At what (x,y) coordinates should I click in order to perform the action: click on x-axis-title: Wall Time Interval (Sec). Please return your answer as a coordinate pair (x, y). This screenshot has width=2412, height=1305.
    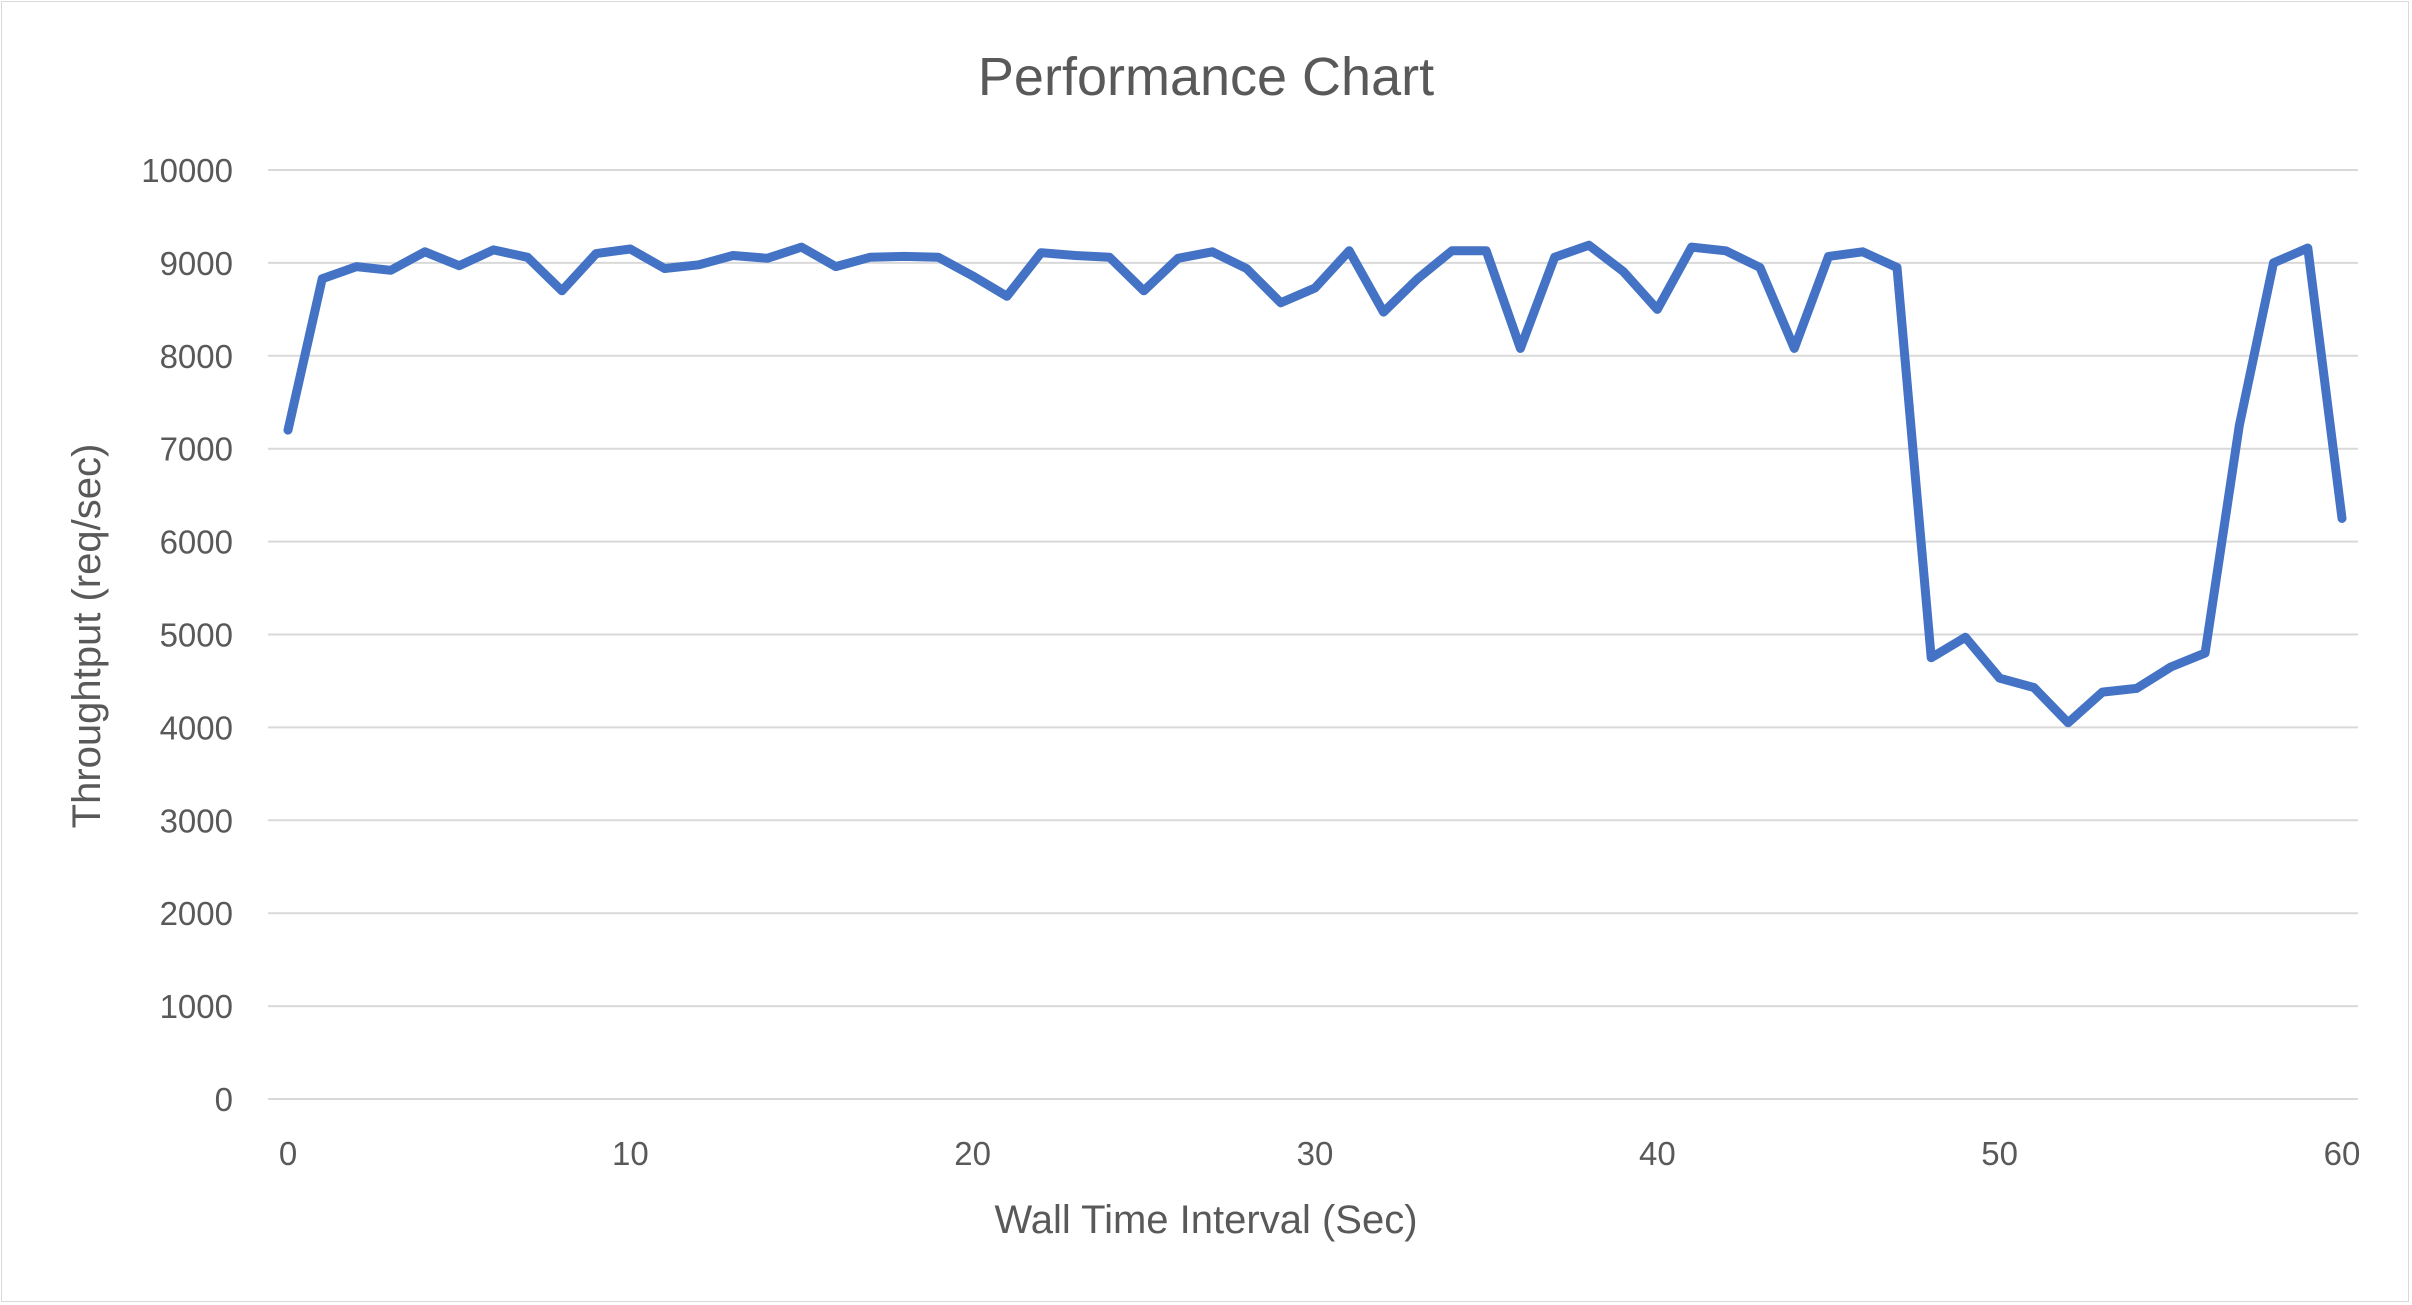
    Looking at the image, I should click on (1205, 1220).